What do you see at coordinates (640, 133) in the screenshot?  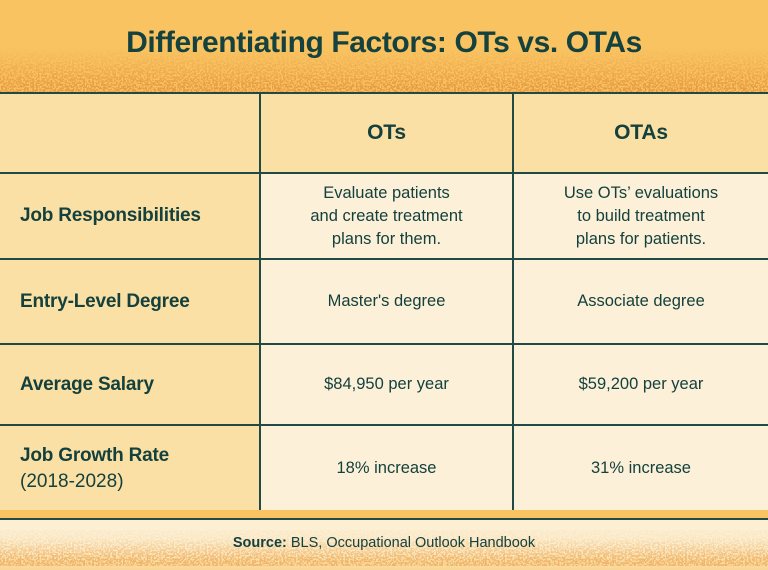 I see `column-header-otas: OTAs` at bounding box center [640, 133].